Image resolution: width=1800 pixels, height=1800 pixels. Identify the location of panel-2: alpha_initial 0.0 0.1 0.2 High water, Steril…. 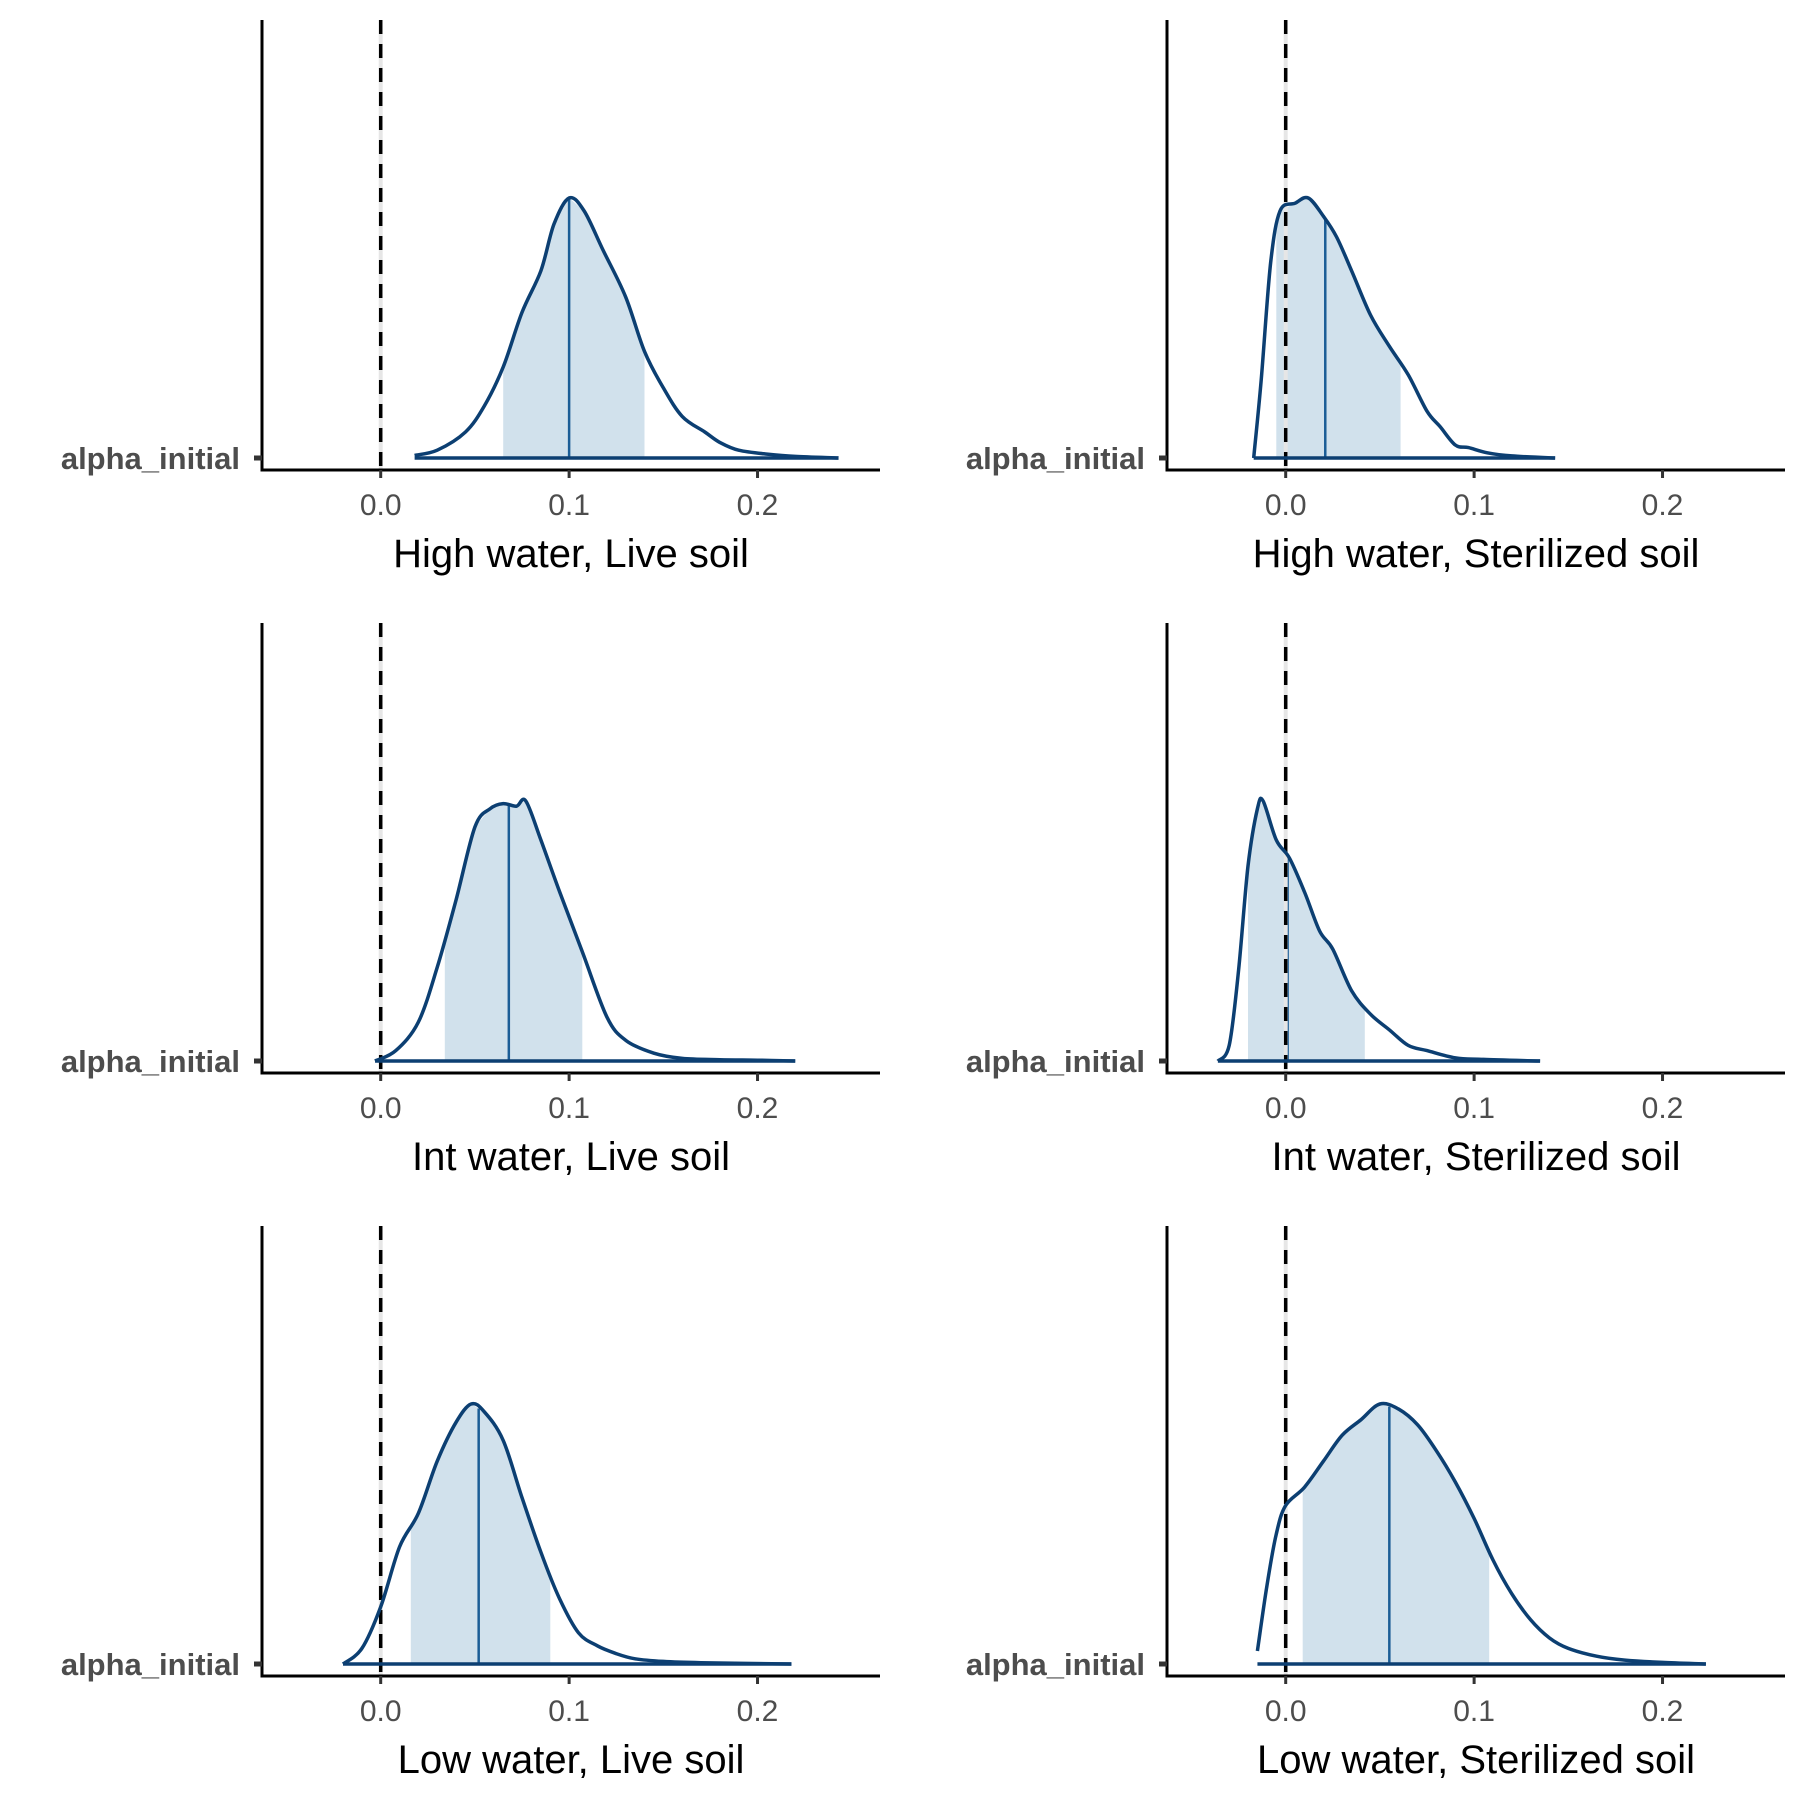
(1375, 298).